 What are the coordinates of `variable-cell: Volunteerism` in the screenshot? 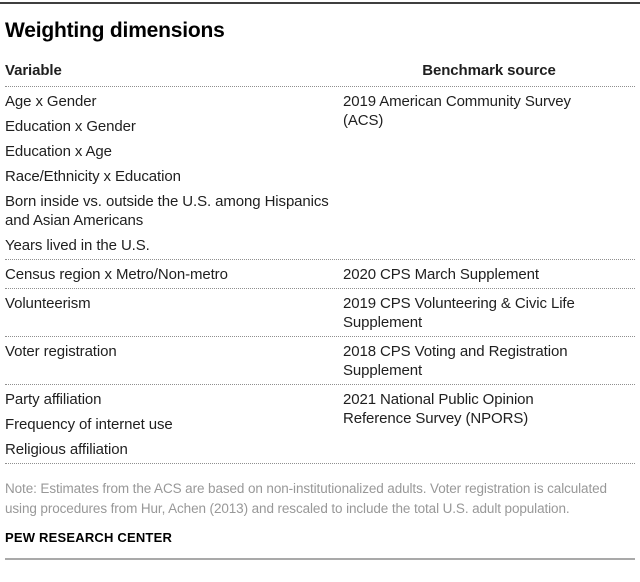 It's located at (174, 313).